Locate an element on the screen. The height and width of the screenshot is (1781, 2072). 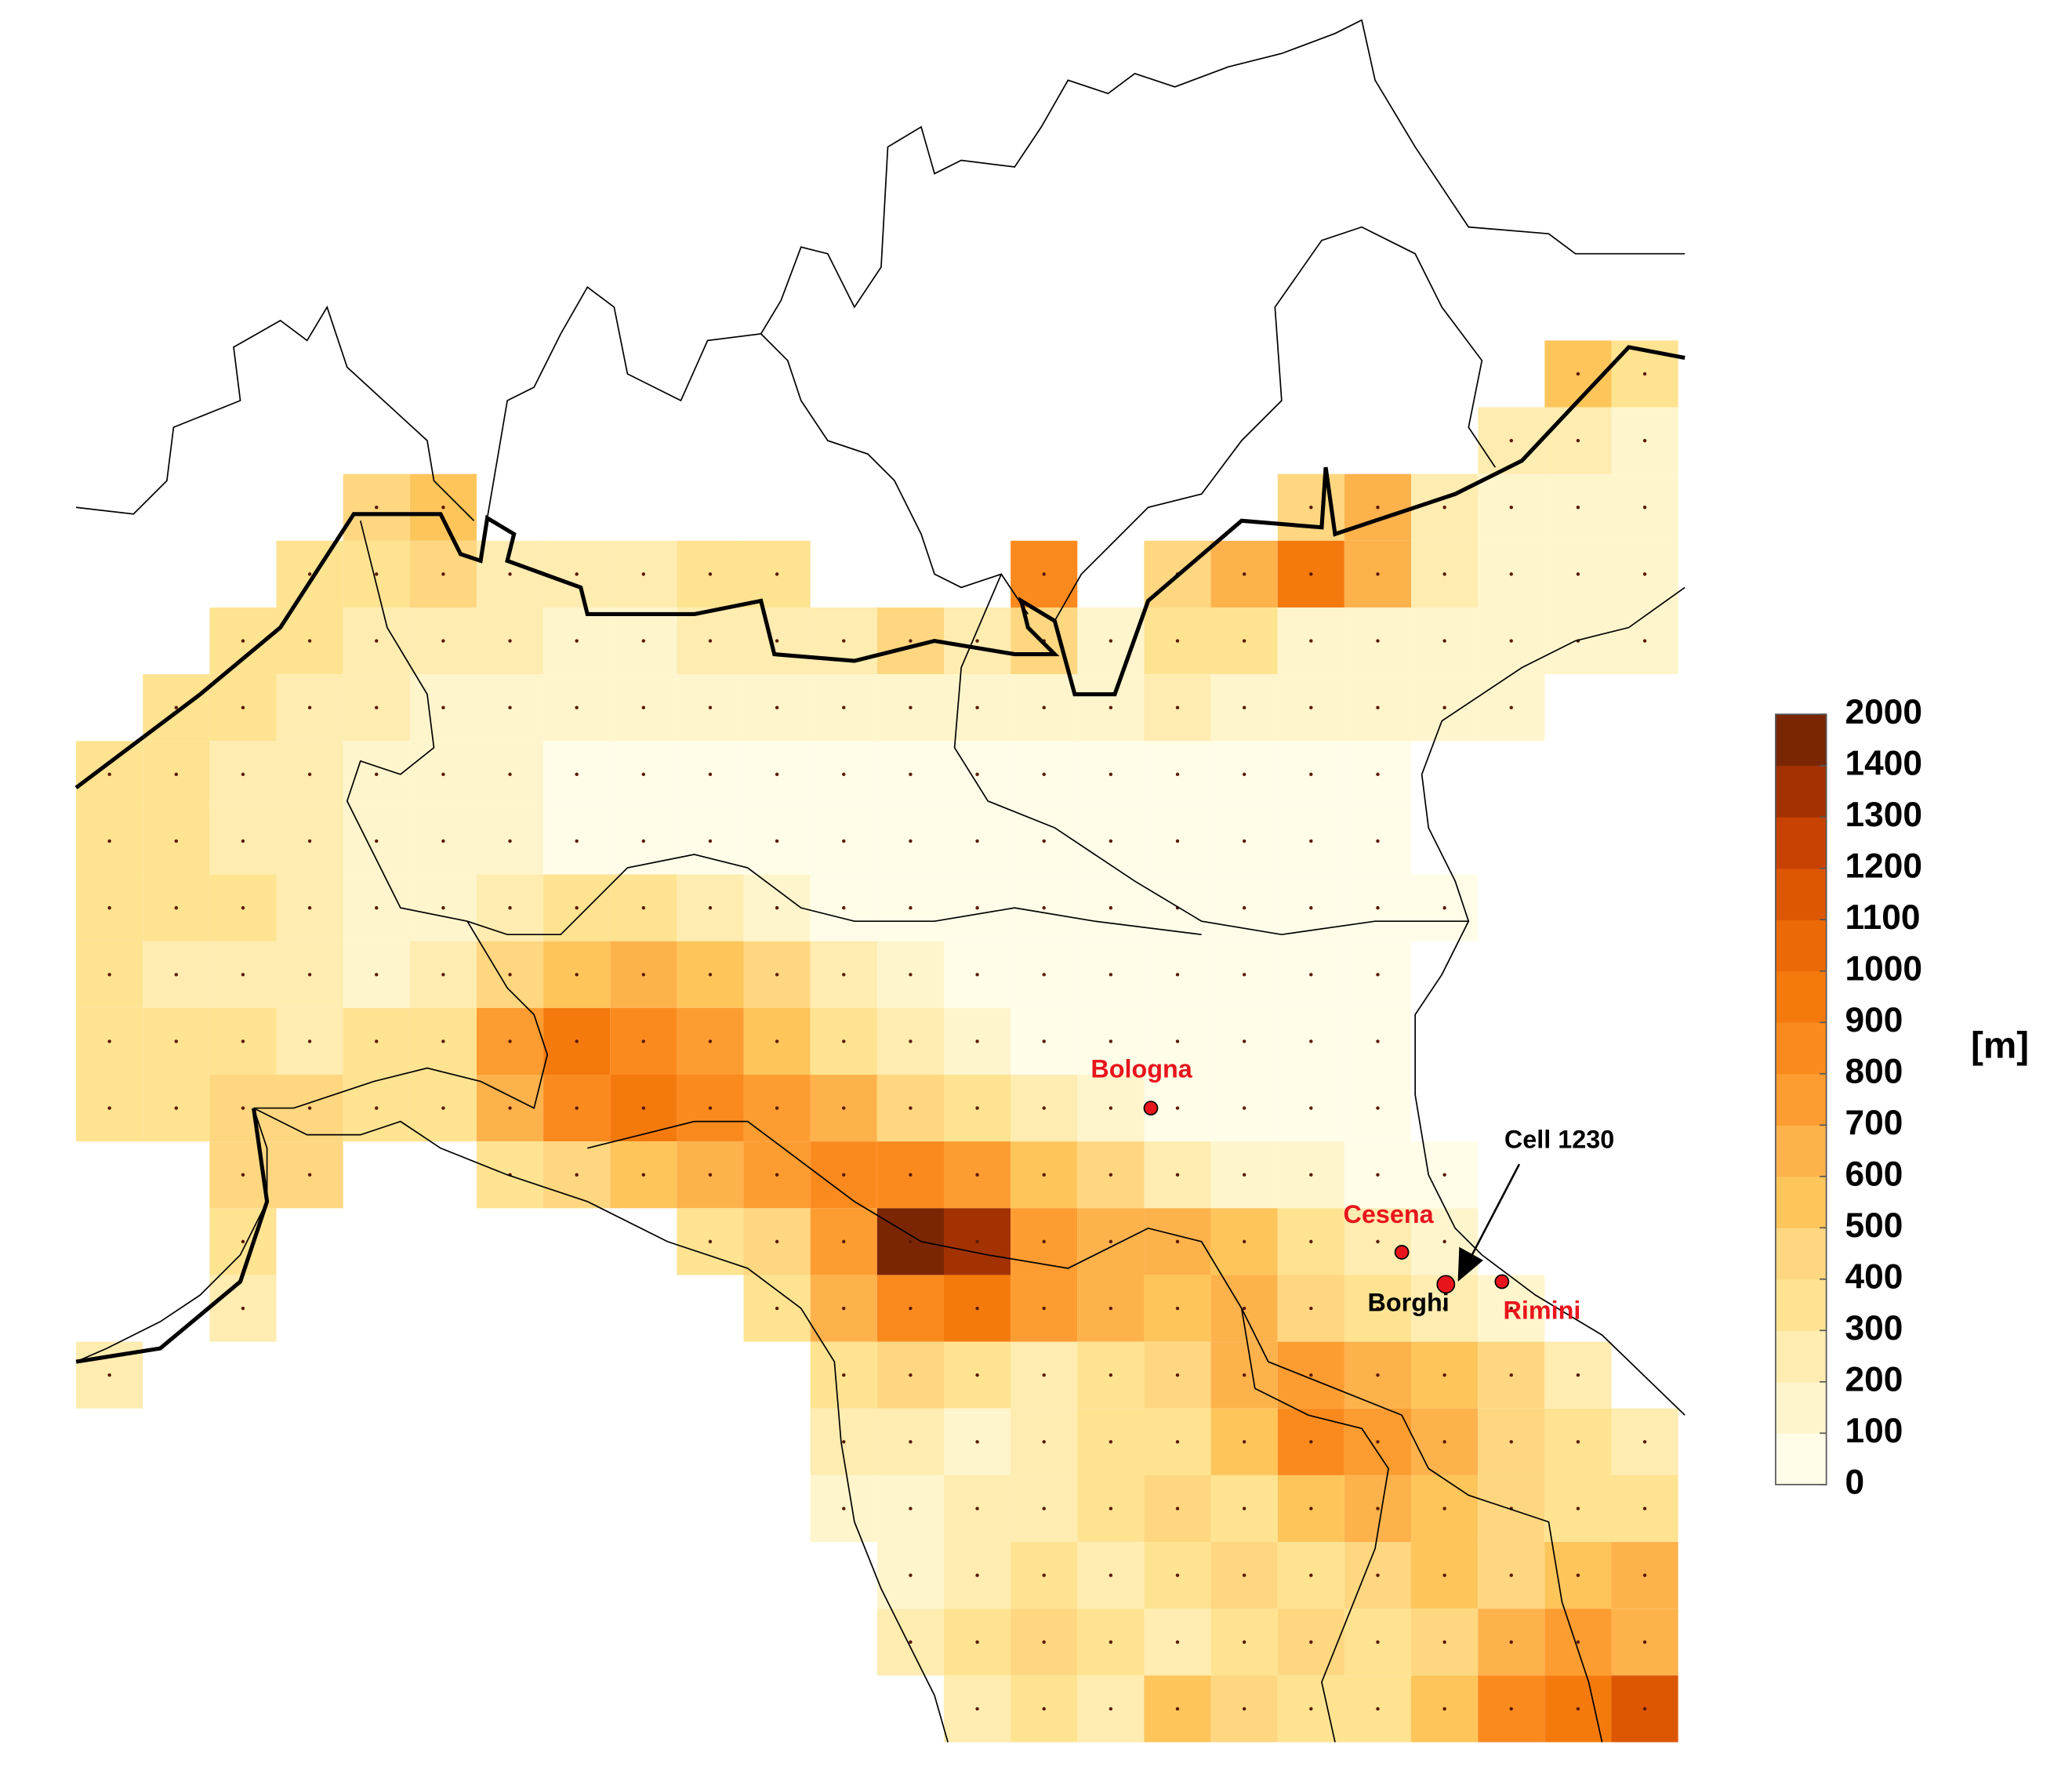
colorbar-label: 700 is located at coordinates (1874, 1123).